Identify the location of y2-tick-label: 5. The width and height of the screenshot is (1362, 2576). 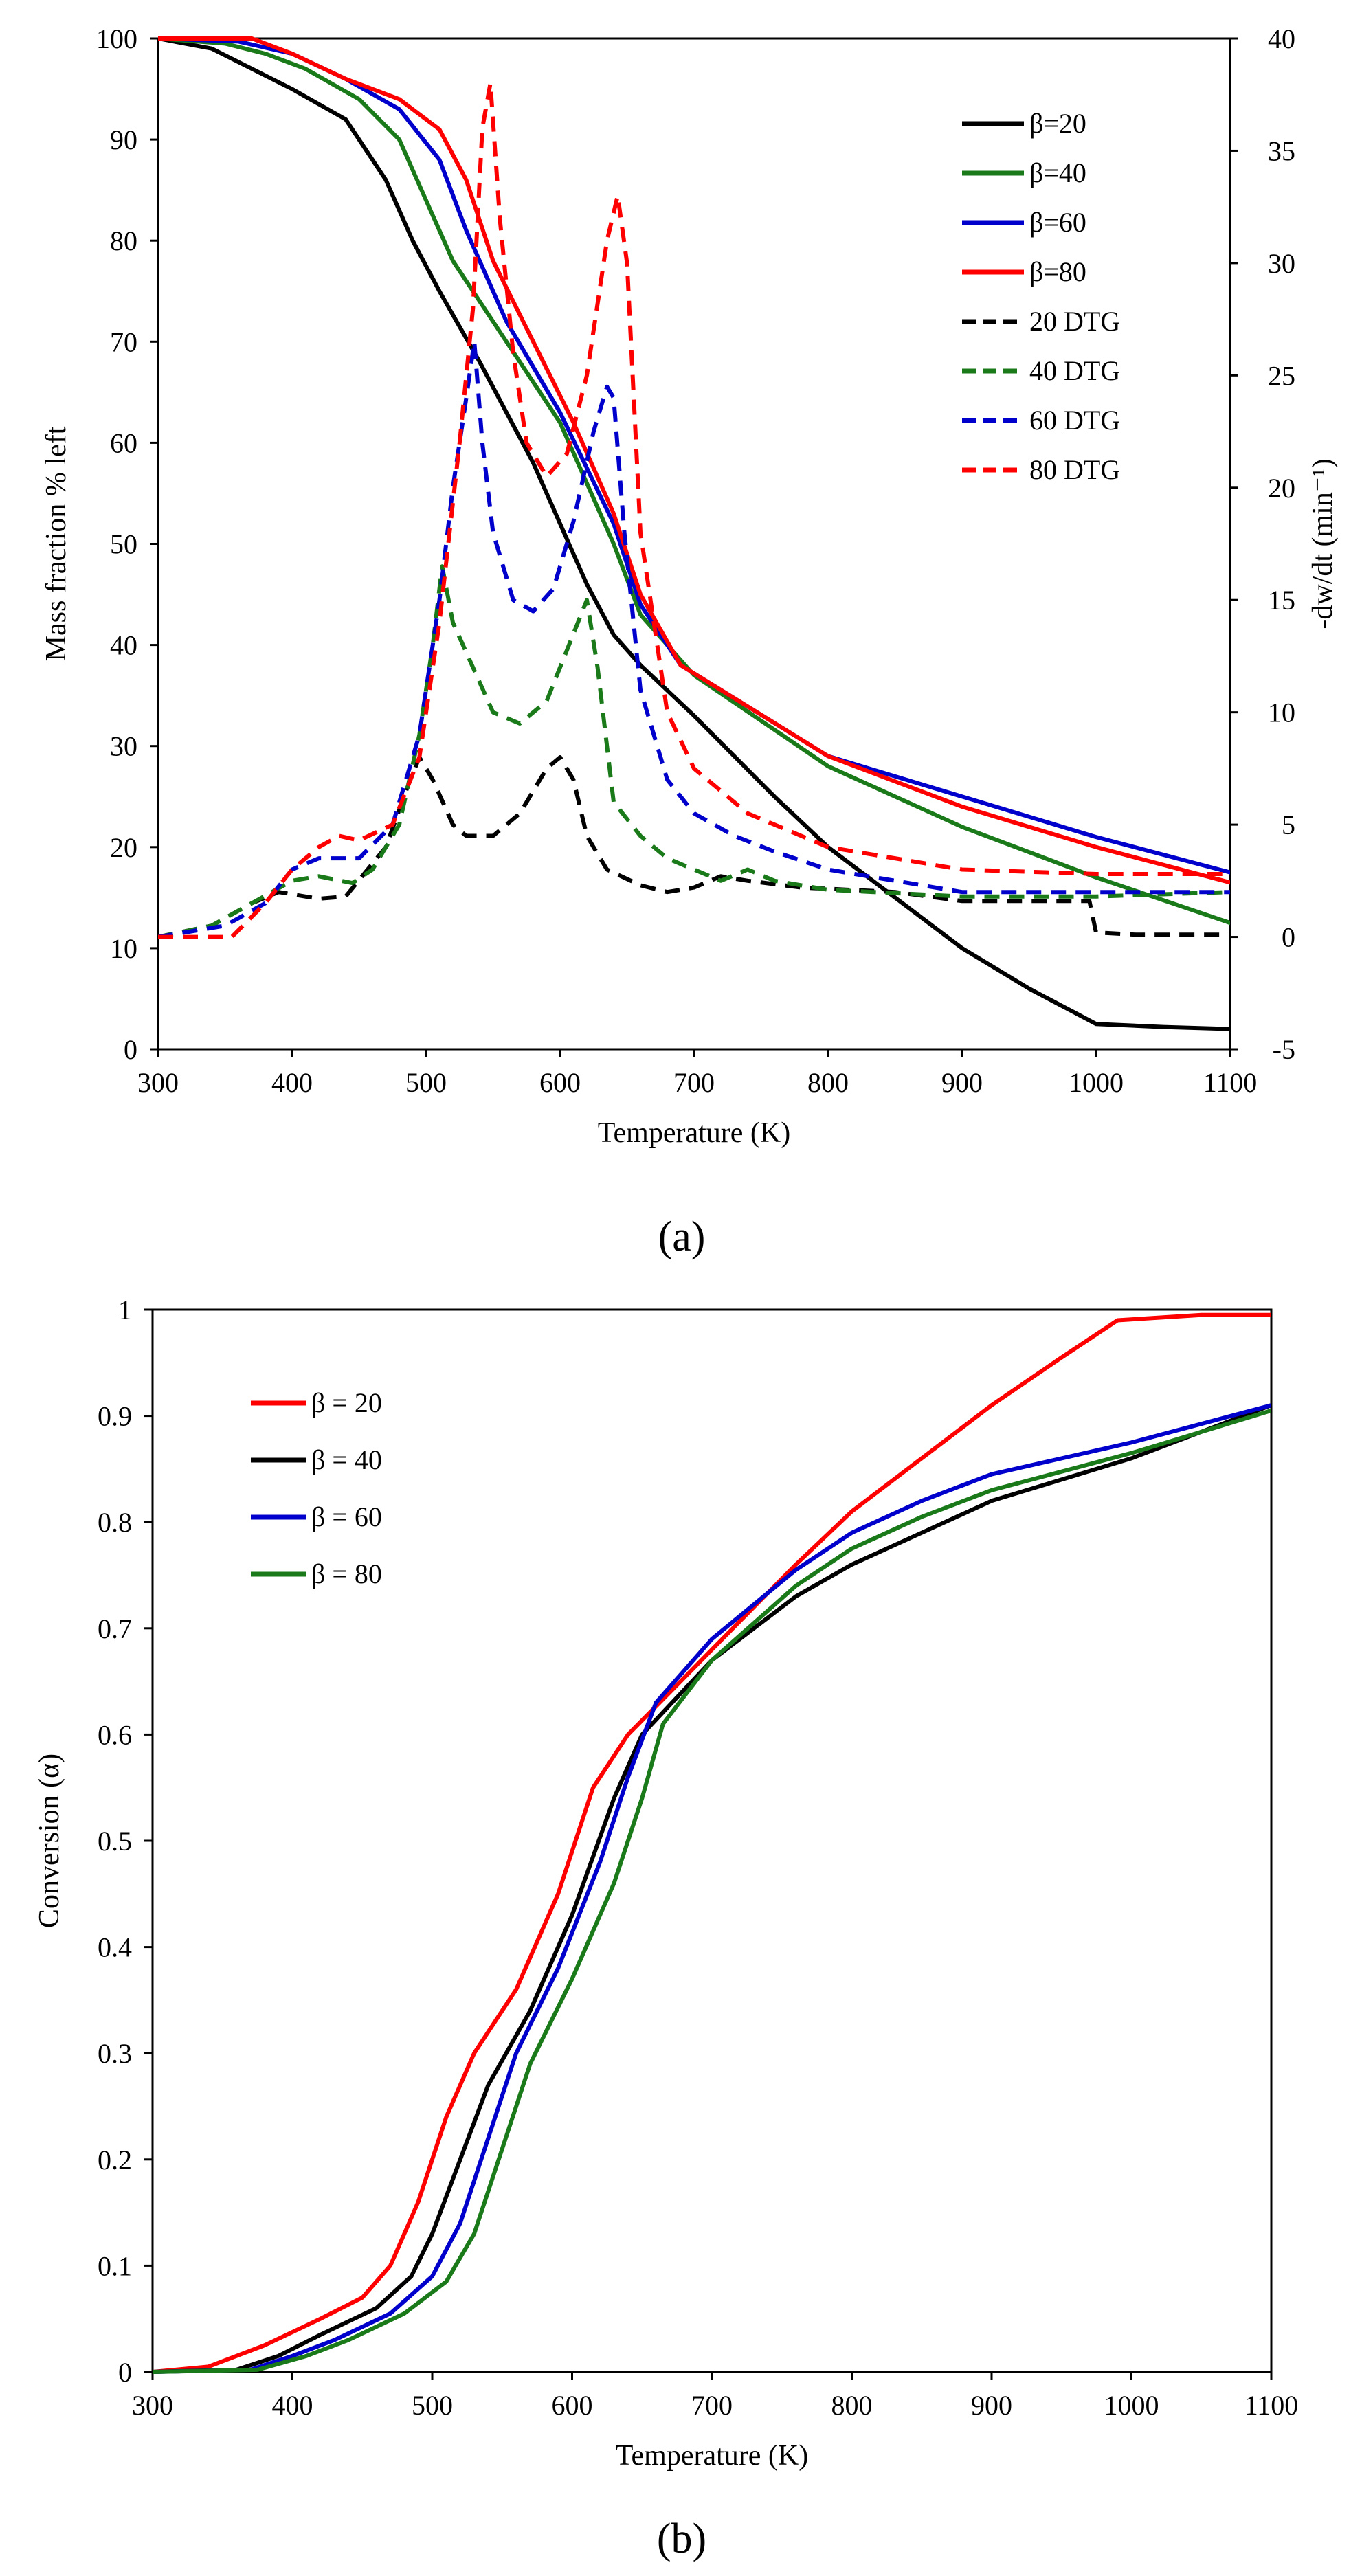
(1288, 824).